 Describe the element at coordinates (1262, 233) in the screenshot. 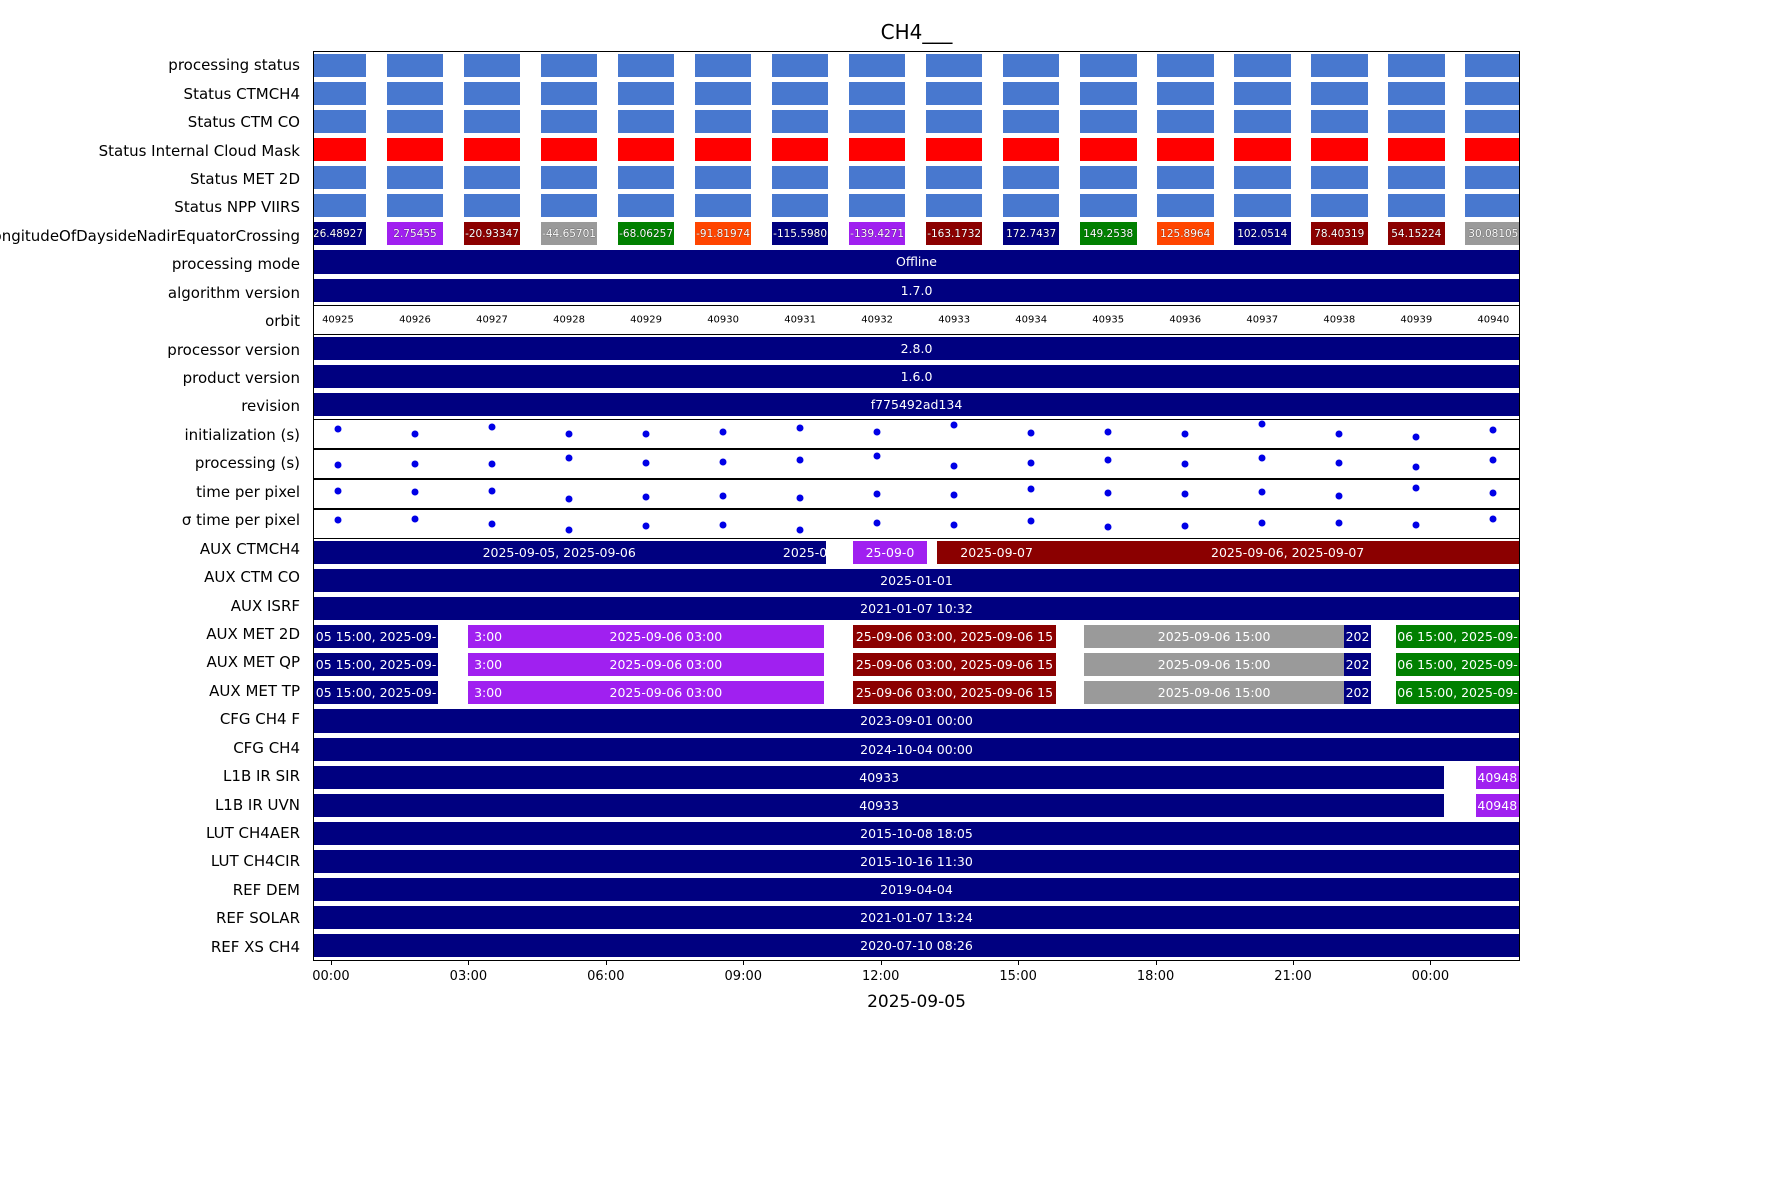

I see `longitude-value: 102.0514` at that location.